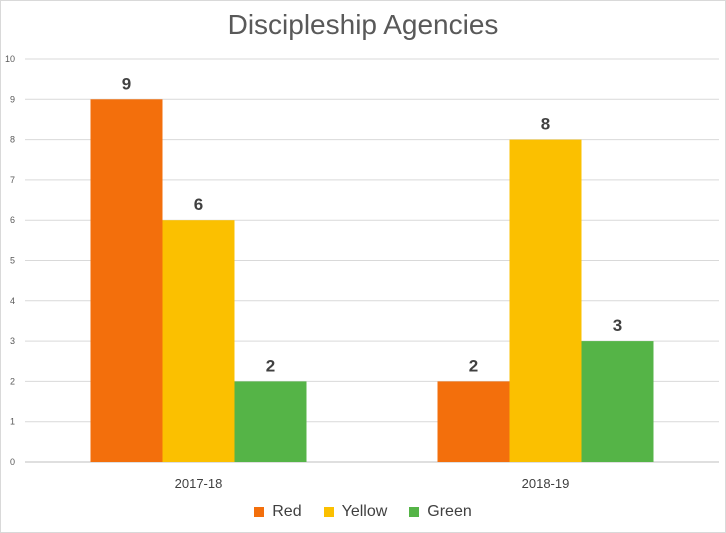 Image resolution: width=726 pixels, height=533 pixels. What do you see at coordinates (12, 99) in the screenshot?
I see `y-tick-label: 9` at bounding box center [12, 99].